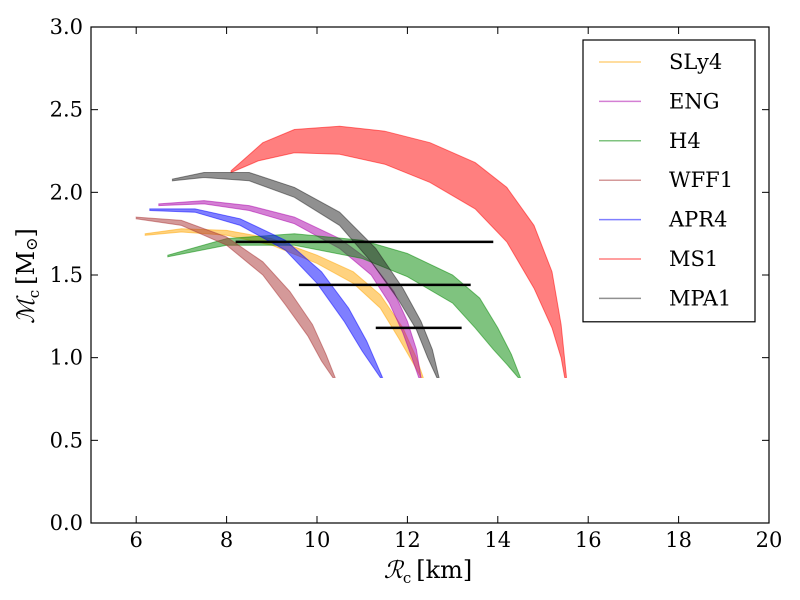  What do you see at coordinates (693, 259) in the screenshot?
I see `legend-label-ms1: MS1` at bounding box center [693, 259].